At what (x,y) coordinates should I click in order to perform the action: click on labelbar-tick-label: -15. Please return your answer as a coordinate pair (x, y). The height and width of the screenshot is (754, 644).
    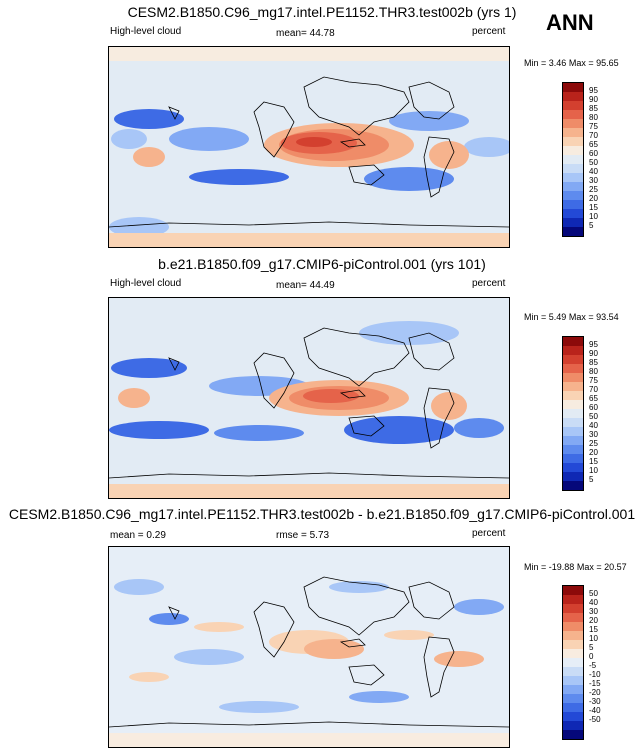
    Looking at the image, I should click on (595, 683).